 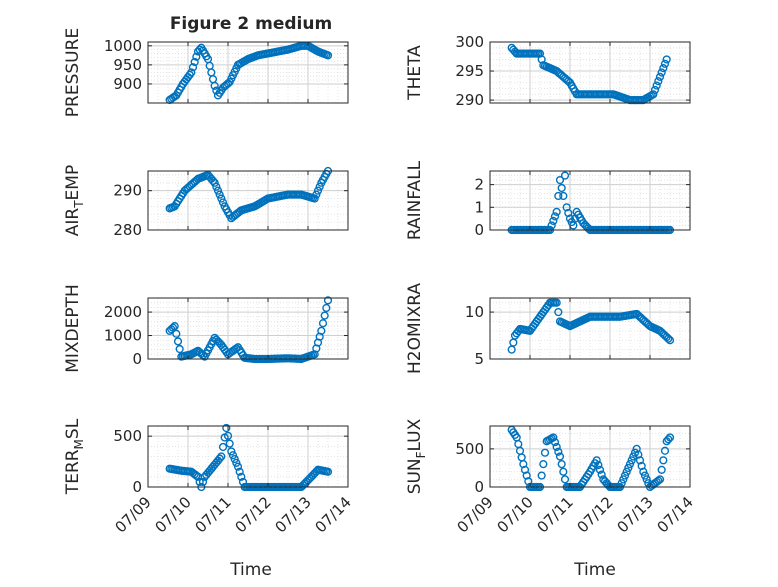 I want to click on x-axis-label-right: Time, so click(x=594, y=570).